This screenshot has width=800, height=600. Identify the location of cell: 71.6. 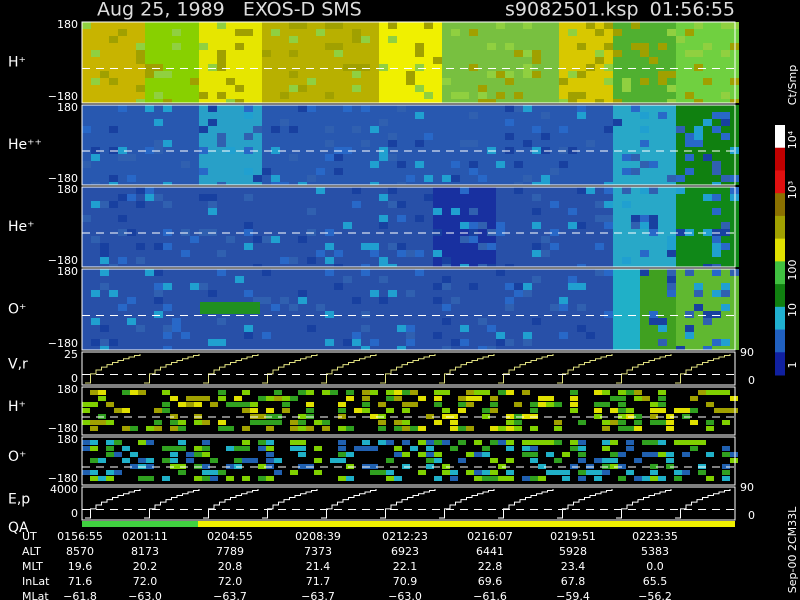
(80, 581).